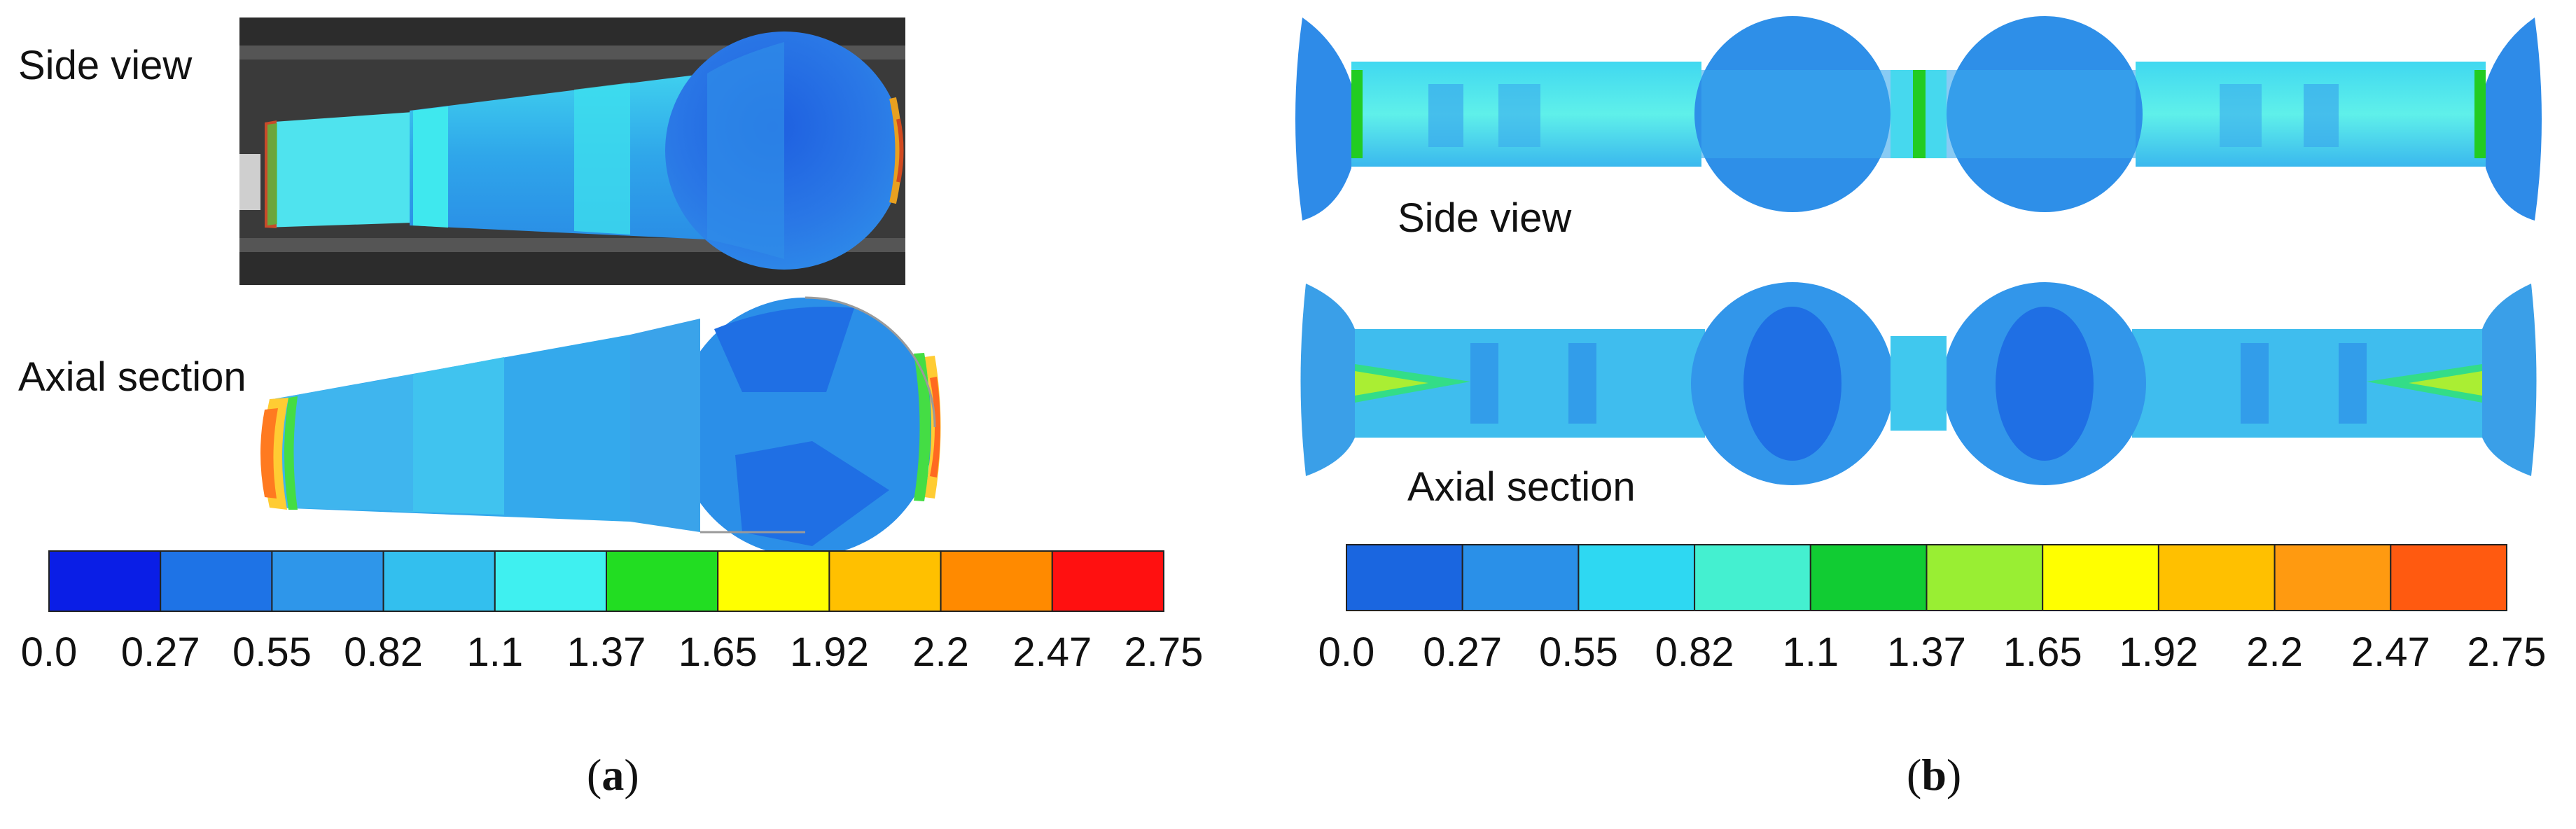 The image size is (2576, 829). What do you see at coordinates (1521, 487) in the screenshot?
I see `axial-section-label-b: Axial section` at bounding box center [1521, 487].